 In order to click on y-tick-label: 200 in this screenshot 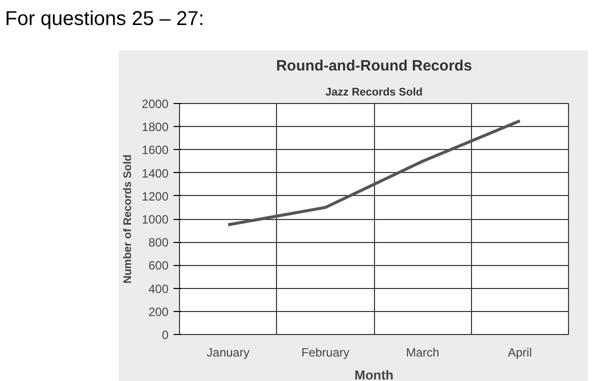, I will do `click(158, 311)`.